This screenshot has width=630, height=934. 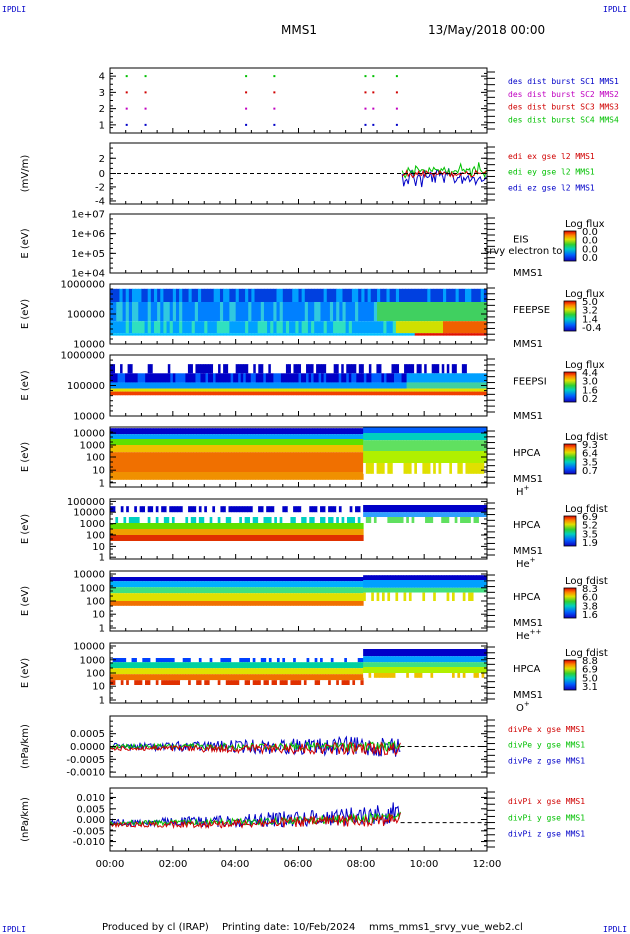 What do you see at coordinates (585, 224) in the screenshot?
I see `colorbar-title: Log flux` at bounding box center [585, 224].